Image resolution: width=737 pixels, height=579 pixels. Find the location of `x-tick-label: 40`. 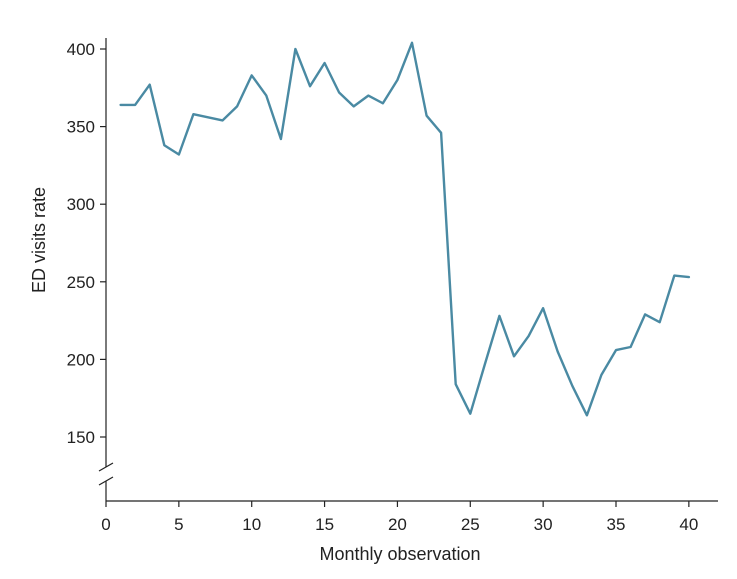

x-tick-label: 40 is located at coordinates (688, 524).